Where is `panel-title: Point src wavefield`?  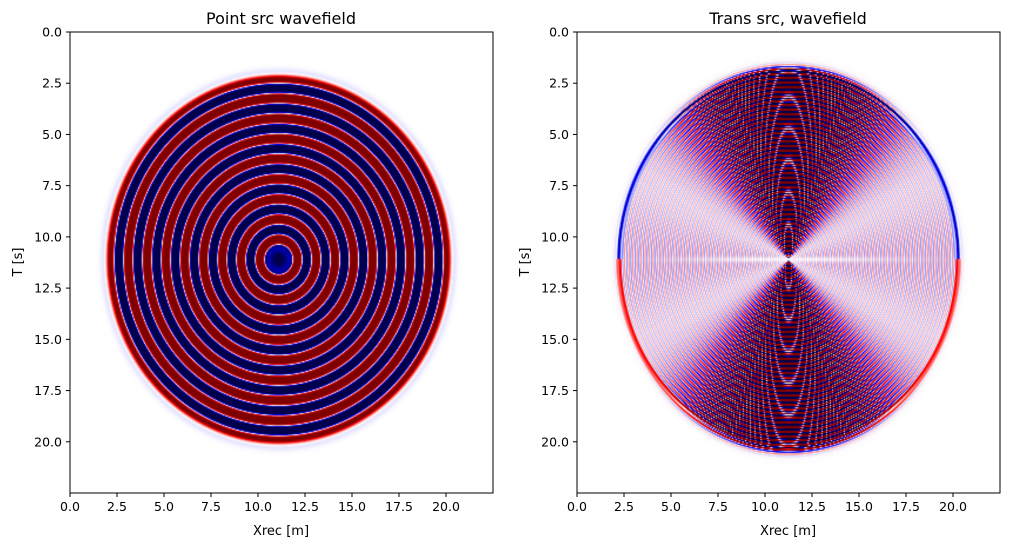 panel-title: Point src wavefield is located at coordinates (281, 18).